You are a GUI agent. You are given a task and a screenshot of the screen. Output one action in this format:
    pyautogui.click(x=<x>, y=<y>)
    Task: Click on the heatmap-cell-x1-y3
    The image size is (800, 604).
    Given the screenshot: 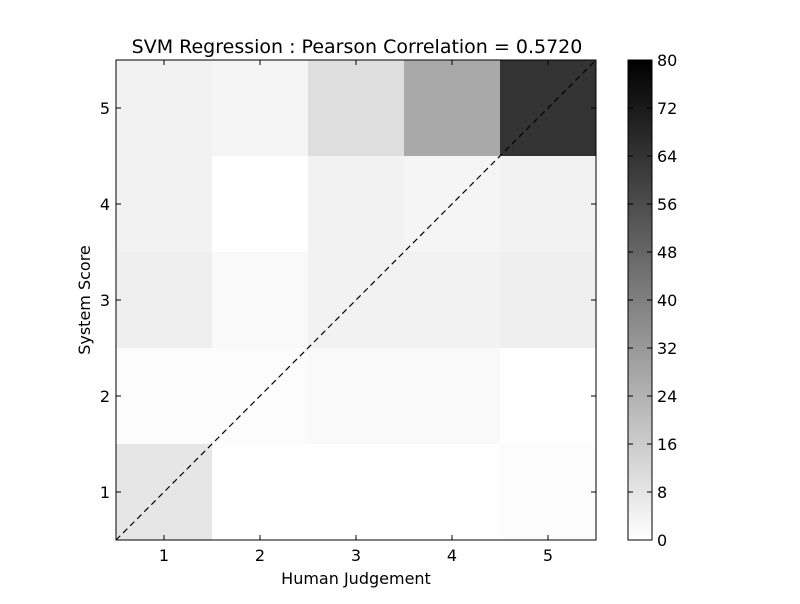 What is the action you would take?
    pyautogui.click(x=164, y=300)
    